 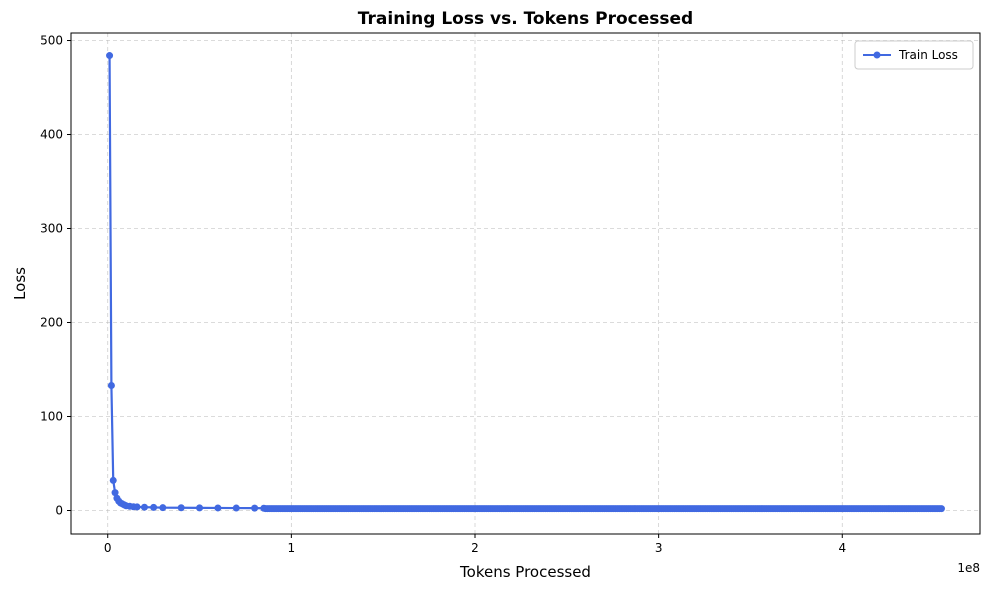 What do you see at coordinates (51, 41) in the screenshot?
I see `y-tick-label: 500` at bounding box center [51, 41].